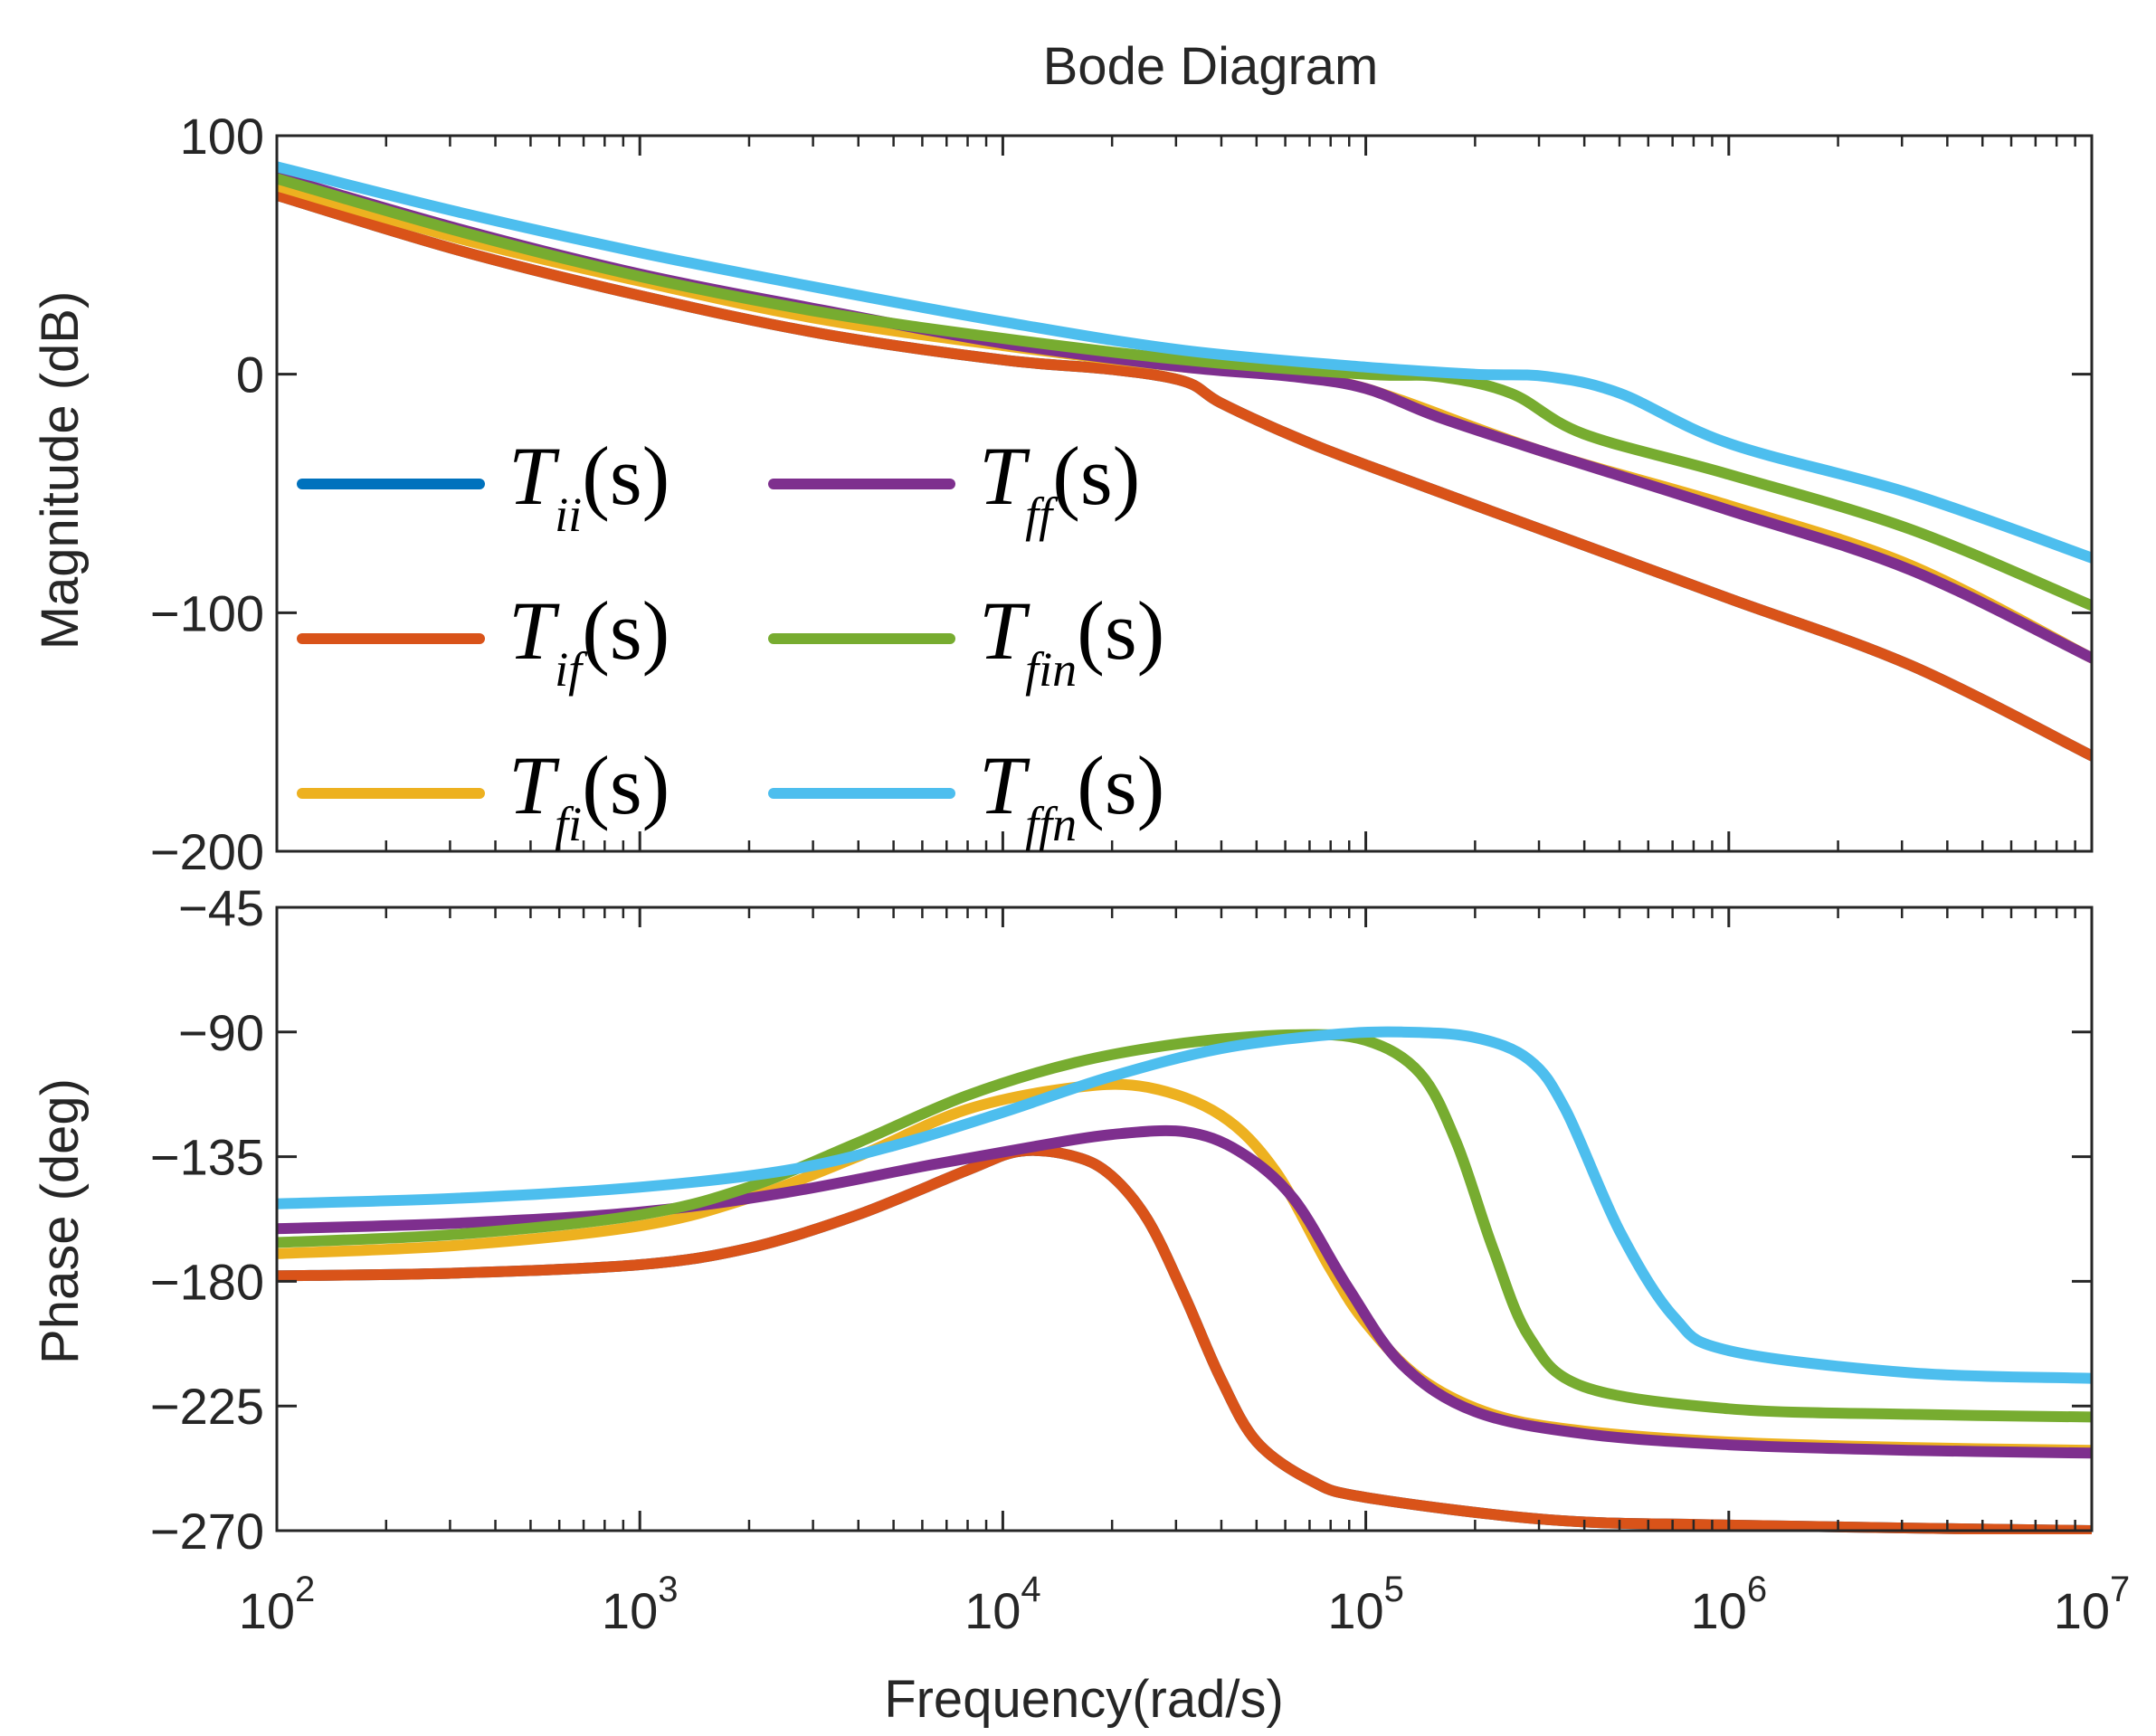 The image size is (2156, 1736). Describe the element at coordinates (1365, 1604) in the screenshot. I see `x-tick-label: 10⁵` at that location.